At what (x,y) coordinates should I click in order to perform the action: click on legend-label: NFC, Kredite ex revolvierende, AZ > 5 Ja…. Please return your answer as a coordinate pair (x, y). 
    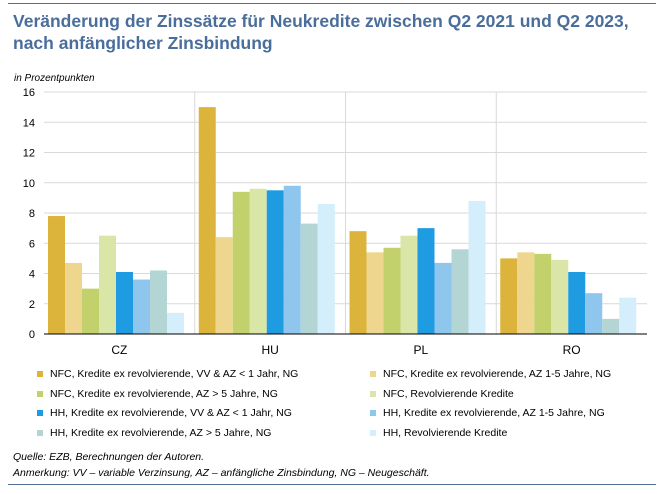
    Looking at the image, I should click on (164, 393).